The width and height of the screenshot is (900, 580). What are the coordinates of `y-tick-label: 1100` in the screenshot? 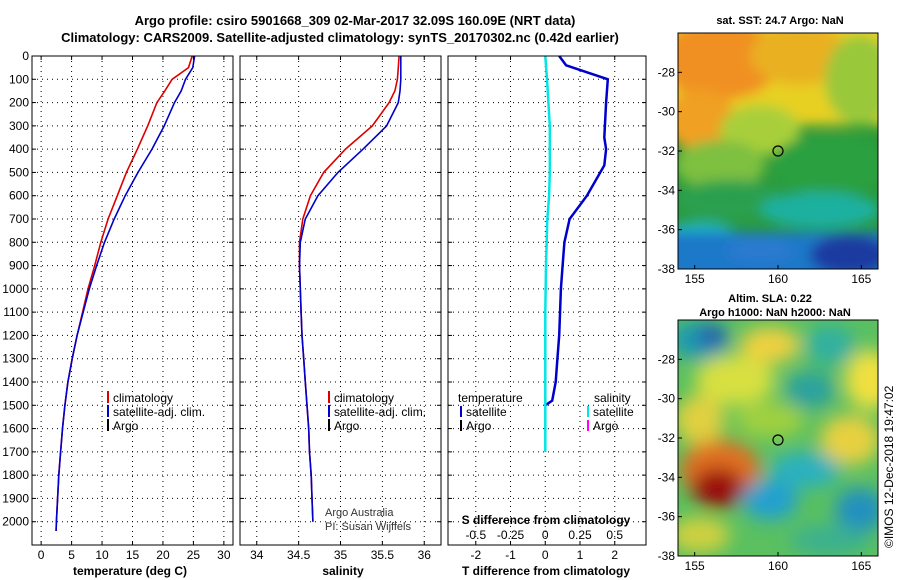 It's located at (16, 312).